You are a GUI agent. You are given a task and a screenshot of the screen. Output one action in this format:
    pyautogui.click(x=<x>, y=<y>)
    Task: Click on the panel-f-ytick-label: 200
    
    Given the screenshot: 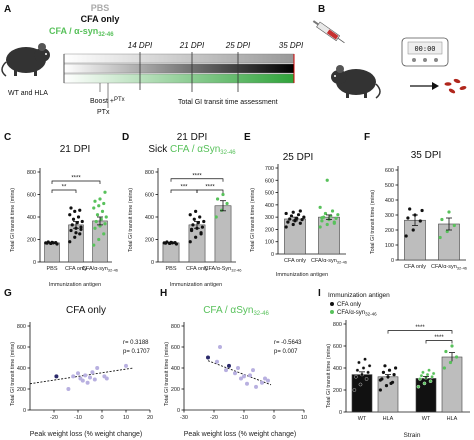 What is the action you would take?
    pyautogui.click(x=389, y=231)
    